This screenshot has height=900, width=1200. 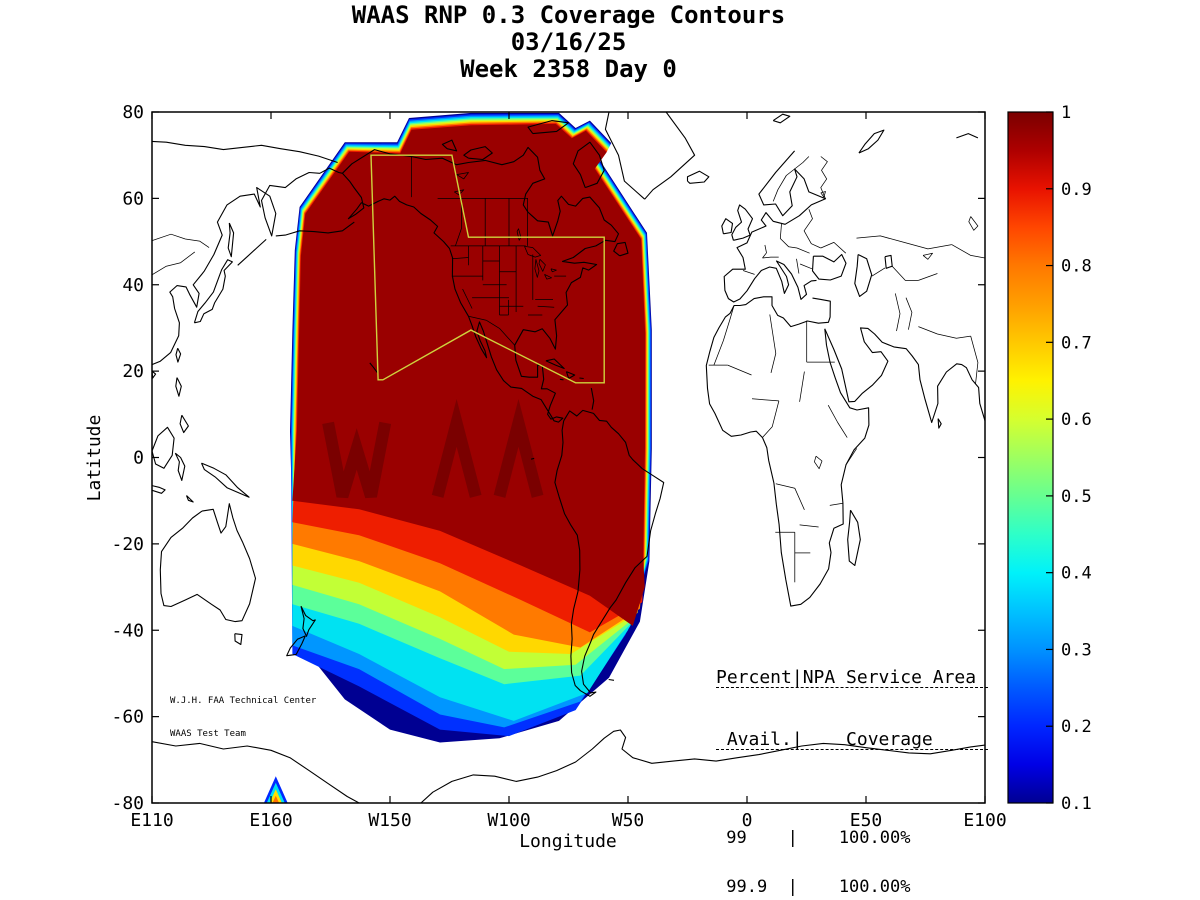 I want to click on colorbar-tick-label: 0.8, so click(x=1076, y=267).